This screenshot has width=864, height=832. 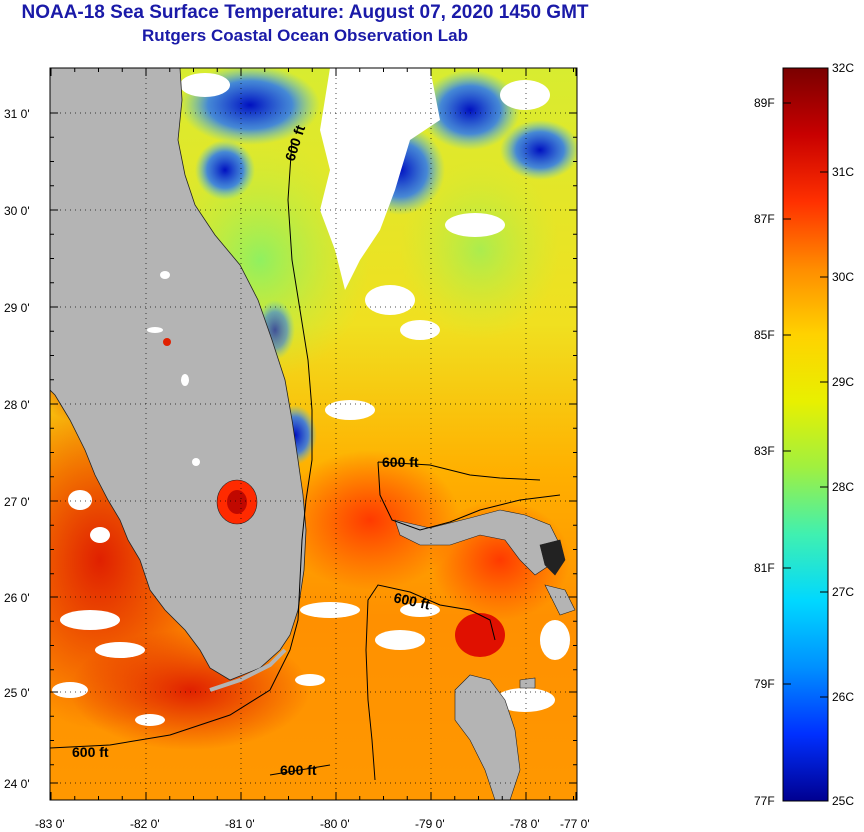 What do you see at coordinates (843, 592) in the screenshot?
I see `celsius-label: 27C` at bounding box center [843, 592].